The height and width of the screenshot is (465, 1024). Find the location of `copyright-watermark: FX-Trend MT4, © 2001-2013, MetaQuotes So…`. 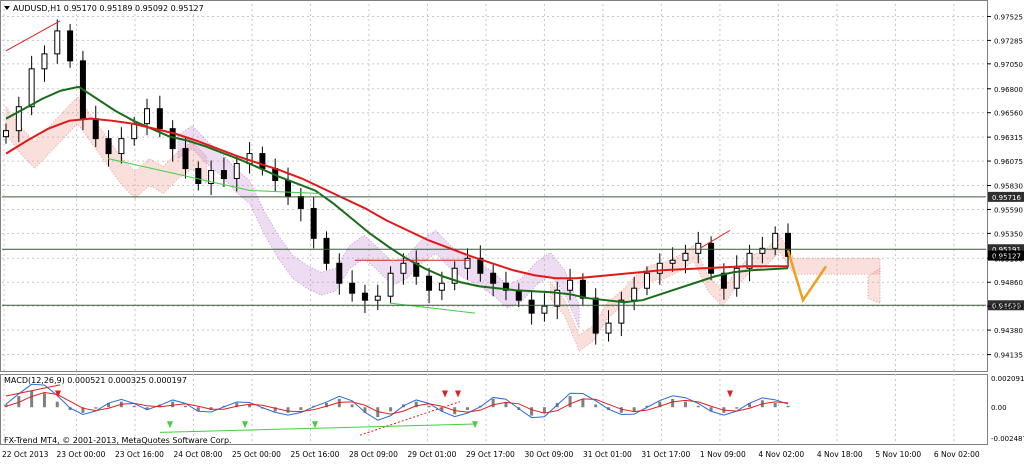

copyright-watermark: FX-Trend MT4, © 2001-2013, MetaQuotes So… is located at coordinates (118, 440).